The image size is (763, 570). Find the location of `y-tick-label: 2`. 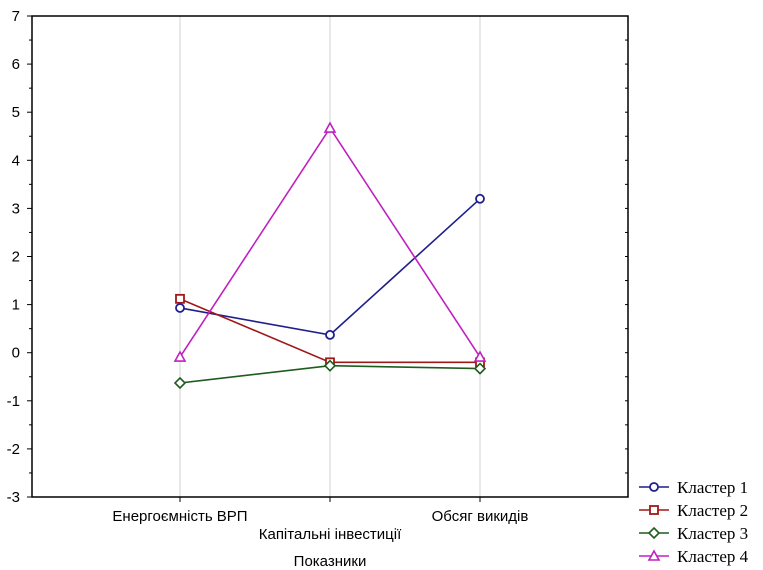

y-tick-label: 2 is located at coordinates (16, 257).